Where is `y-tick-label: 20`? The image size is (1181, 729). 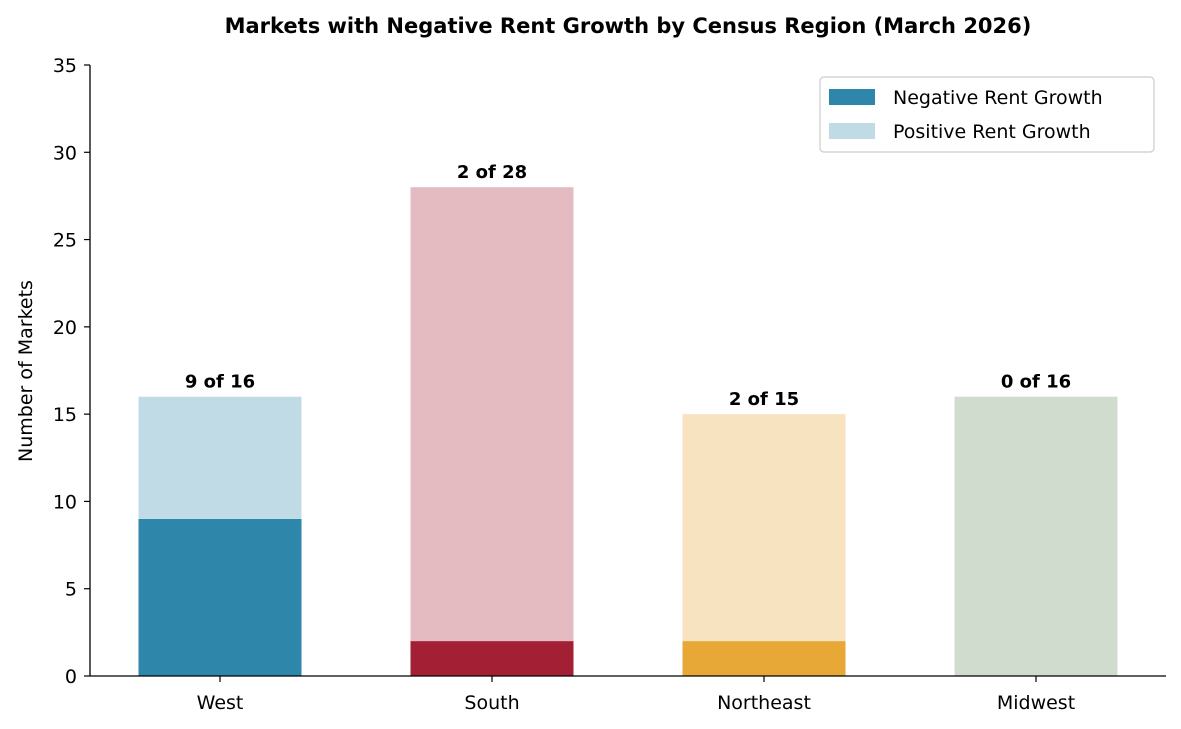 y-tick-label: 20 is located at coordinates (65, 328).